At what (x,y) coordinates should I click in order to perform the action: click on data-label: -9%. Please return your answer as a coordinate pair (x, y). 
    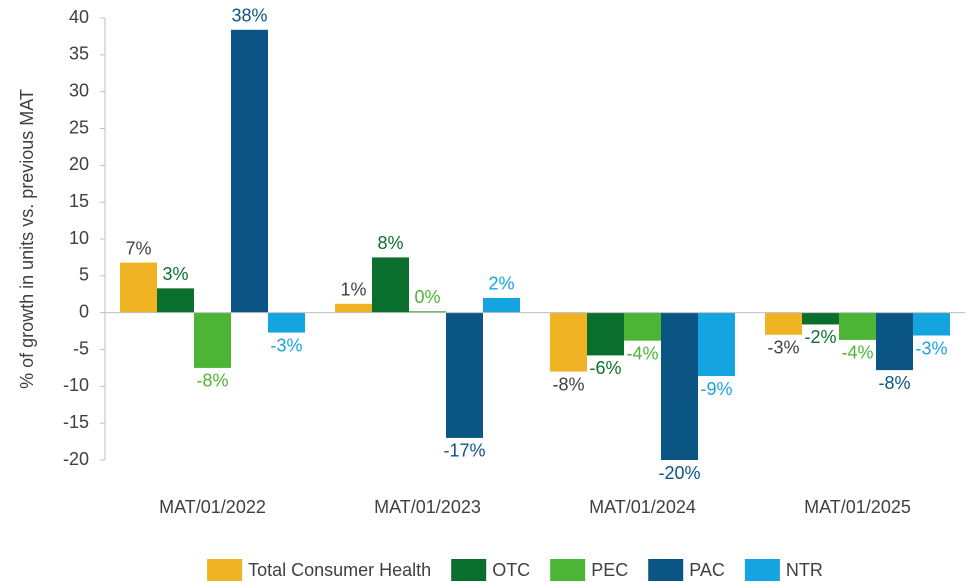
    Looking at the image, I should click on (716, 389).